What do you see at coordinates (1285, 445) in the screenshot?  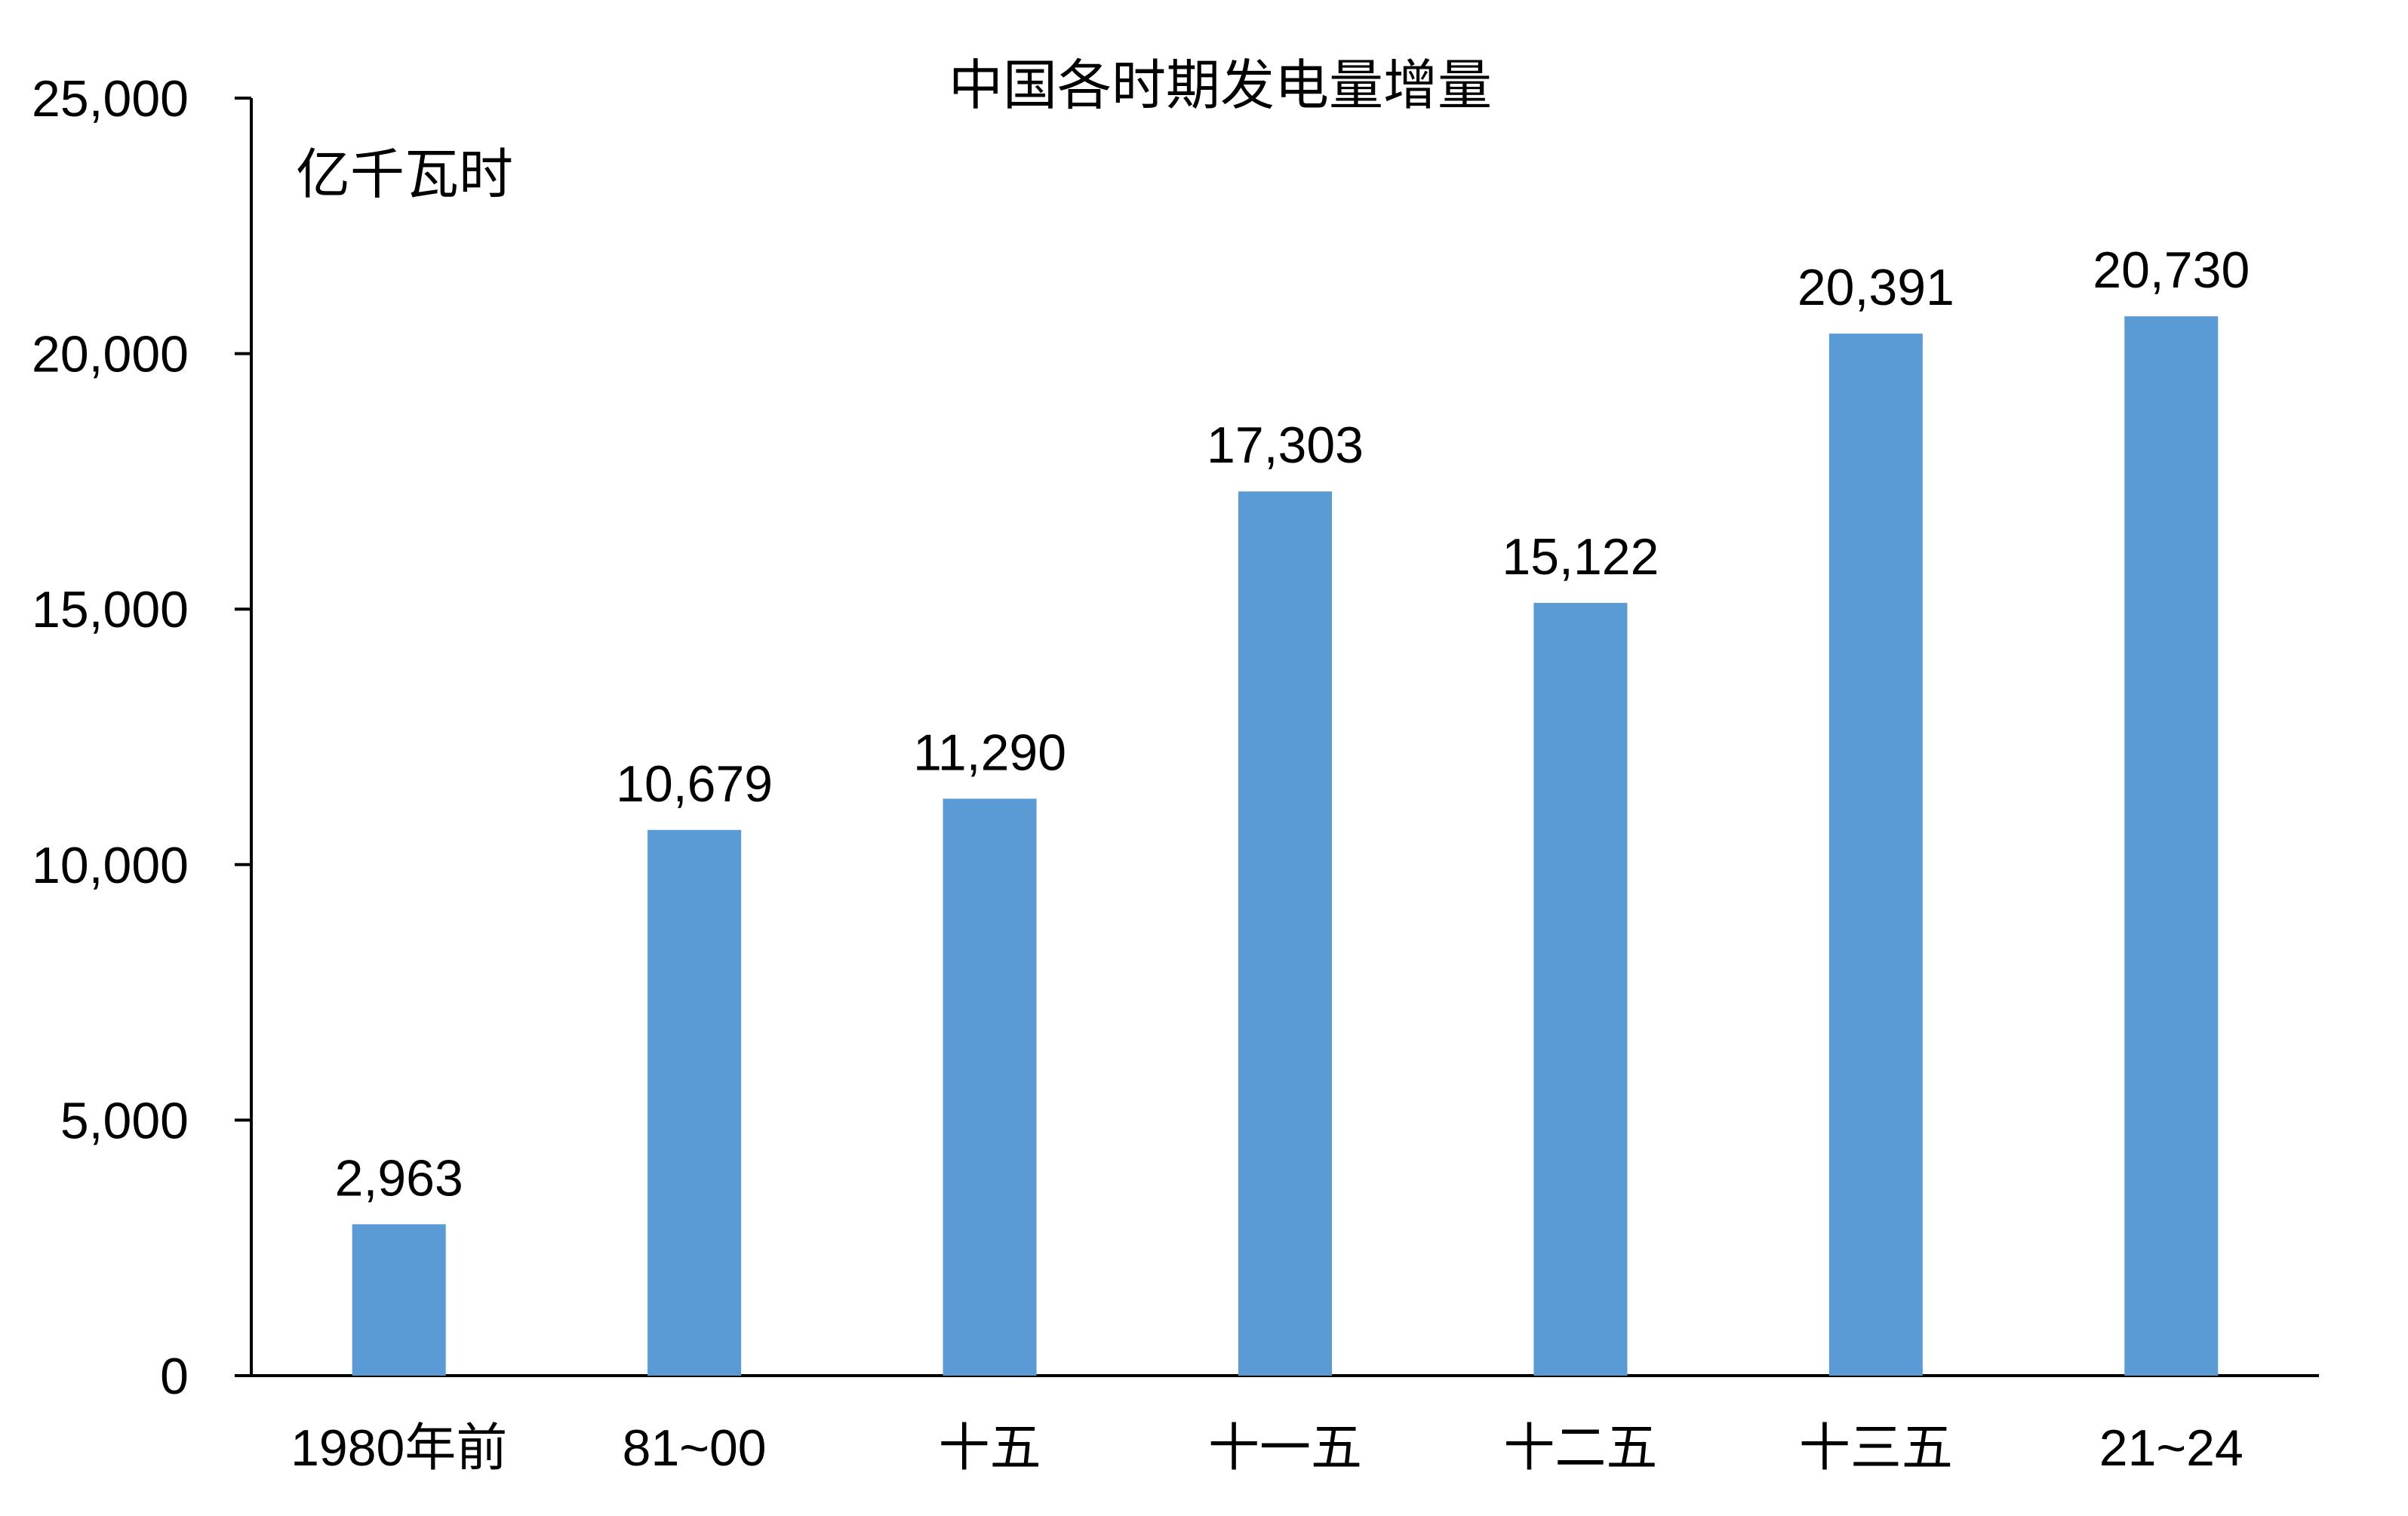 I see `data-label: 17,303` at bounding box center [1285, 445].